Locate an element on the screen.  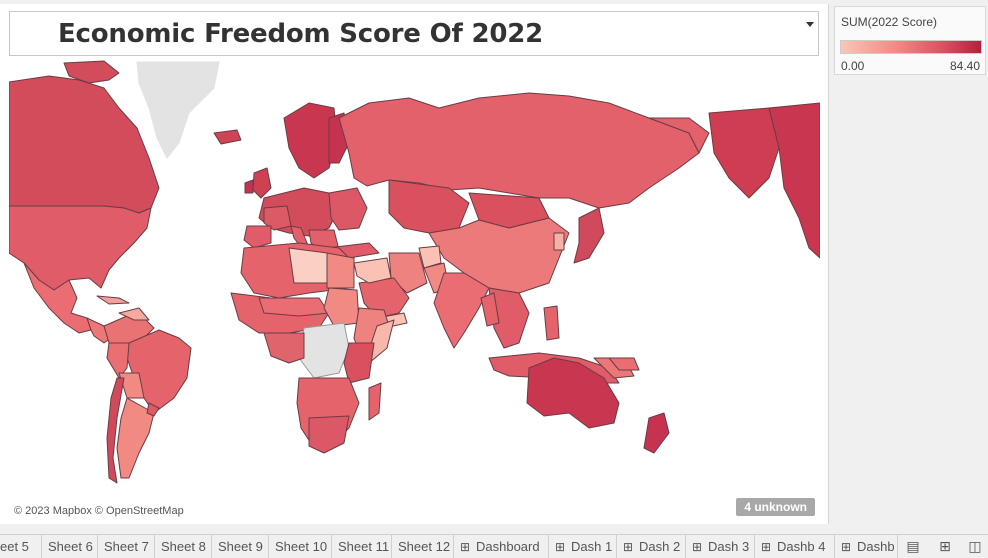
region-russia-east is located at coordinates (679, 135).